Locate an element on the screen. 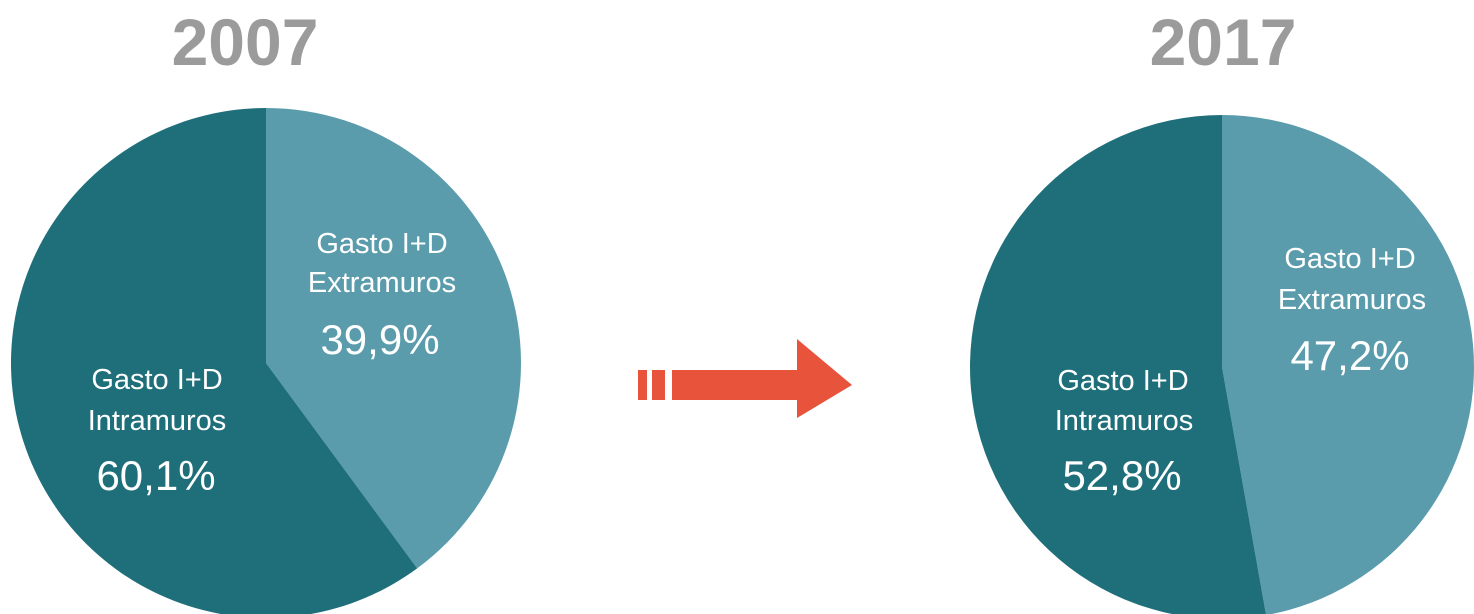 The height and width of the screenshot is (614, 1474). slice-value-extramuros-2007: 39,9% is located at coordinates (379, 339).